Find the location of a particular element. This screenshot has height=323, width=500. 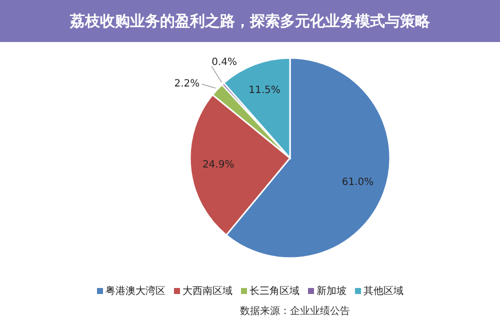

data-label: 11.5% is located at coordinates (264, 90).